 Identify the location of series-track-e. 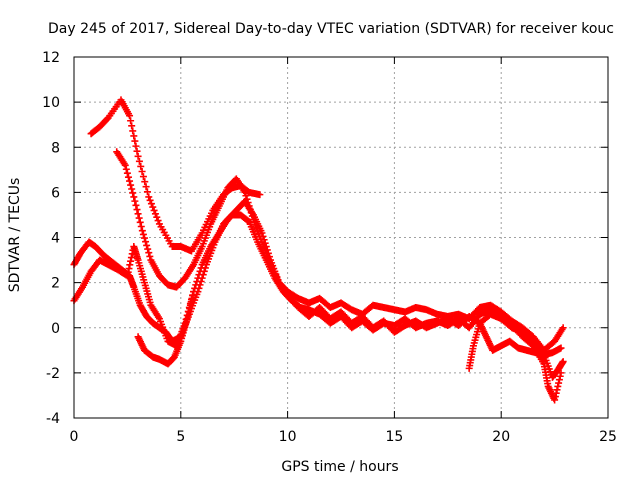
(166, 328).